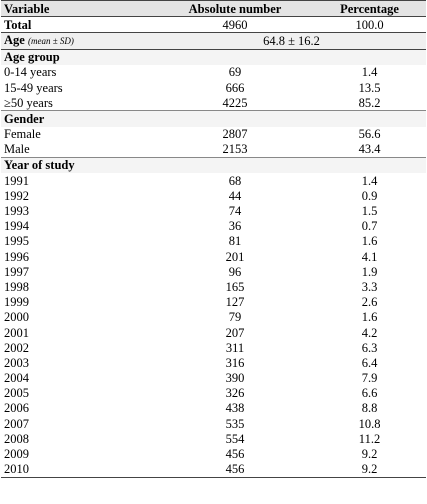 This screenshot has height=504, width=427. I want to click on table-cell: 64.8 ± 16.2, so click(291, 41).